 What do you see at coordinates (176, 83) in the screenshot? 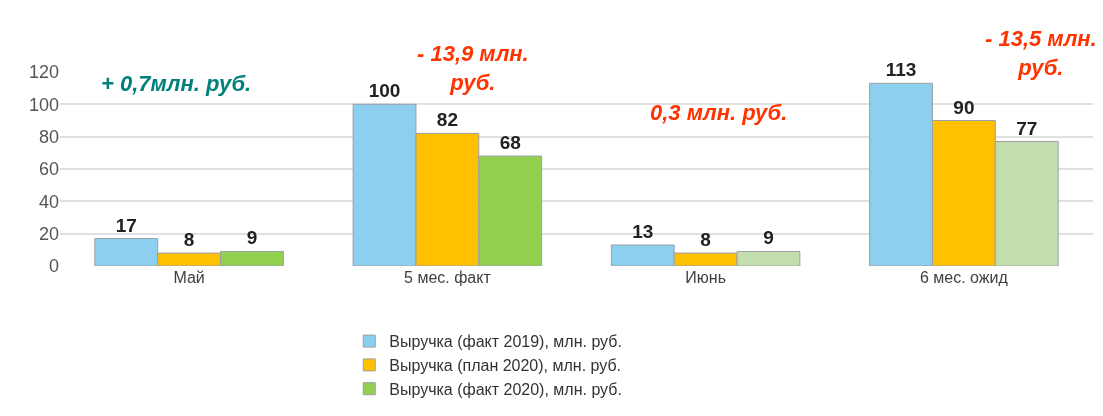
I see `annotation: + 0,7млн. руб.` at bounding box center [176, 83].